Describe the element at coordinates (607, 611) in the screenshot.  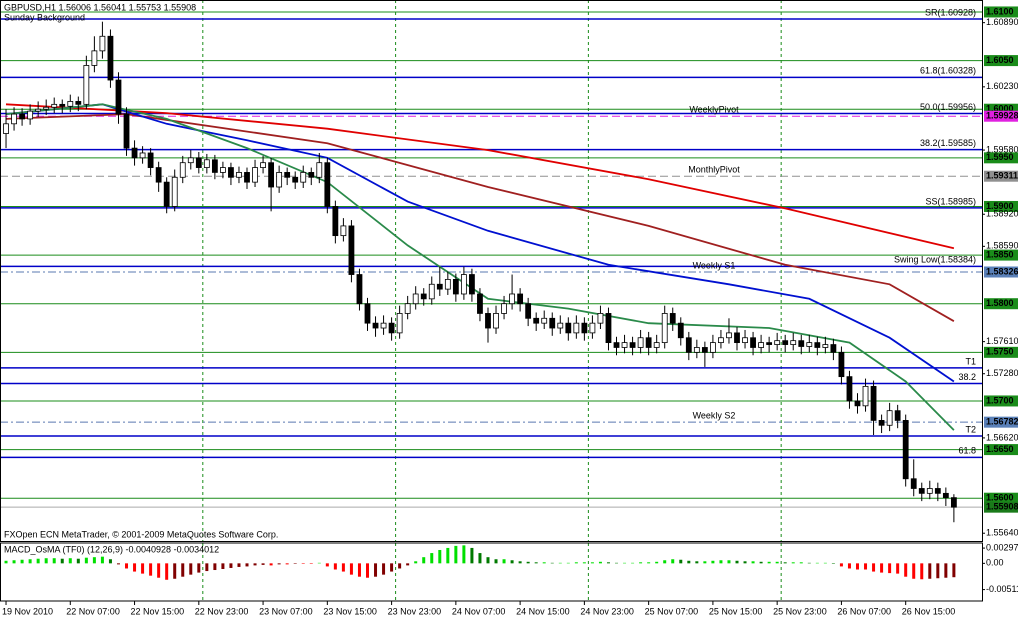
I see `x-tick-label: 24 Nov 23:00` at that location.